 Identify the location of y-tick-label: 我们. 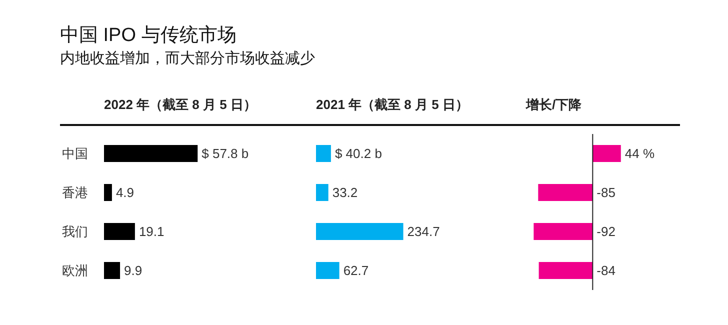
(75, 232).